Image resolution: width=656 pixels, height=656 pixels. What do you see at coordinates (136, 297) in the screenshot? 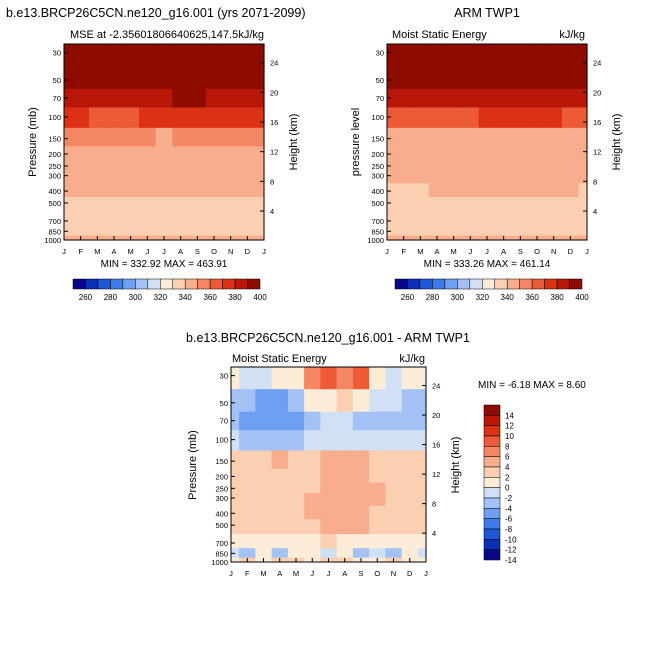
I see `colorbar-tick-label: 300` at bounding box center [136, 297].